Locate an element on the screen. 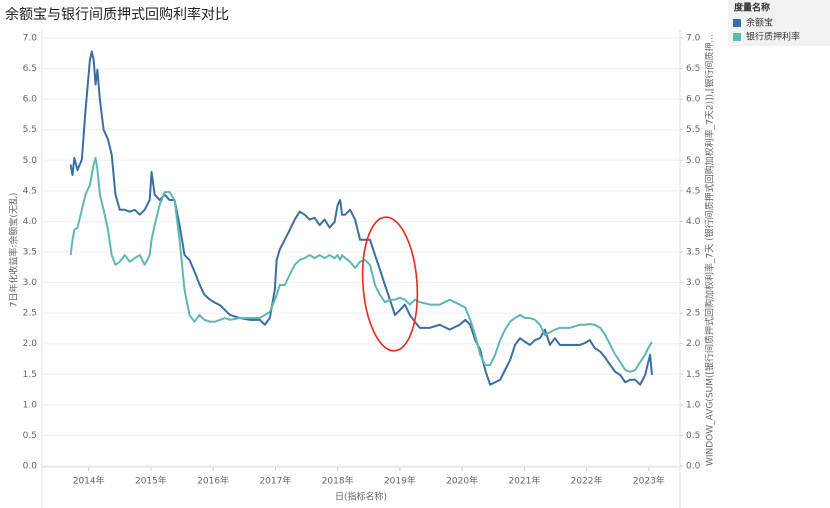  x-tick-label: 2015年 is located at coordinates (151, 481).